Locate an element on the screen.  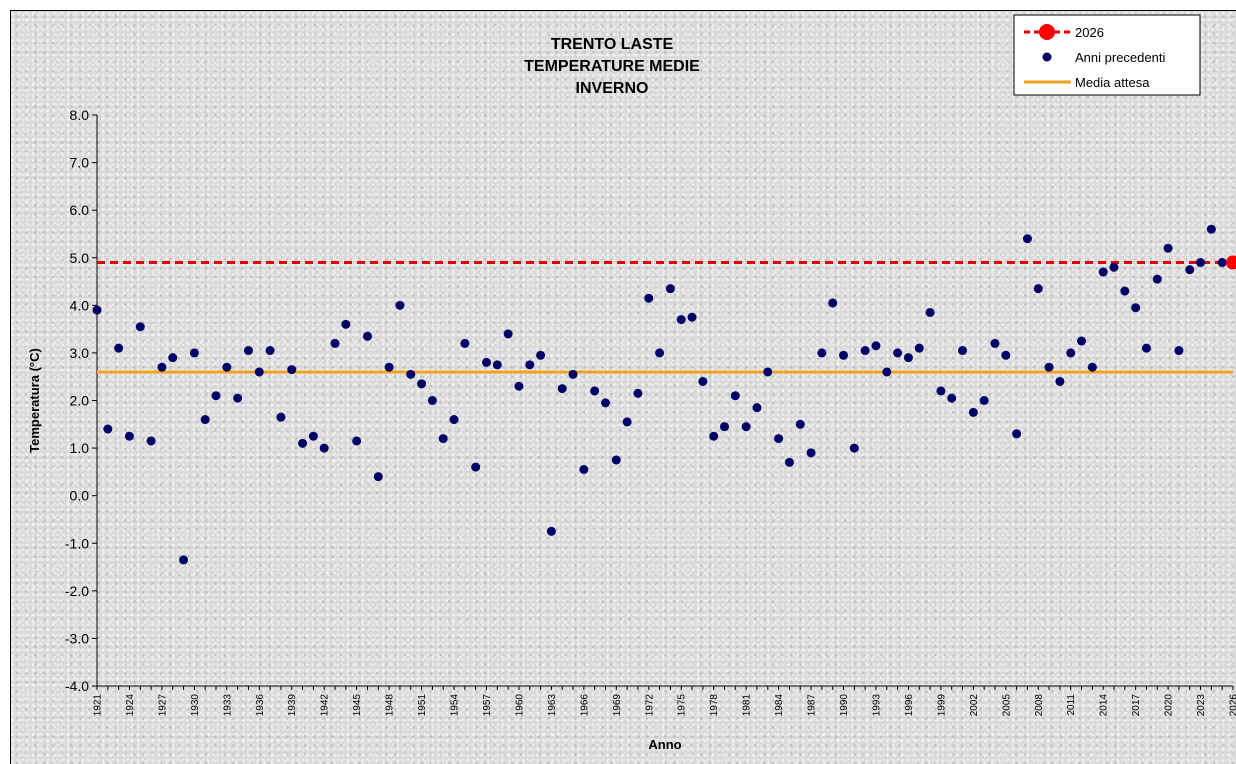
y-tick-label: 1.0 is located at coordinates (80, 448).